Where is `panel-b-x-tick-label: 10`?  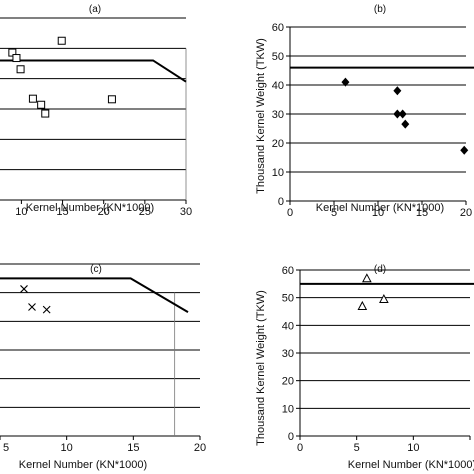
panel-b-x-tick-label: 10 is located at coordinates (378, 213).